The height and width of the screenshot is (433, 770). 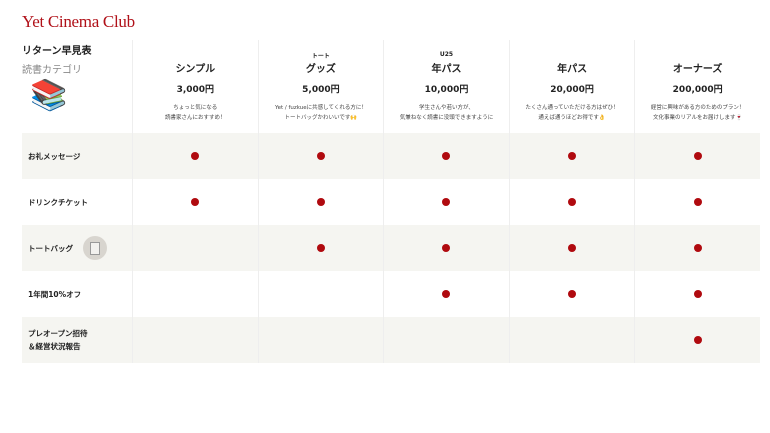 I want to click on plan-description-line: 通えば通うほどお得です👌, so click(x=572, y=118).